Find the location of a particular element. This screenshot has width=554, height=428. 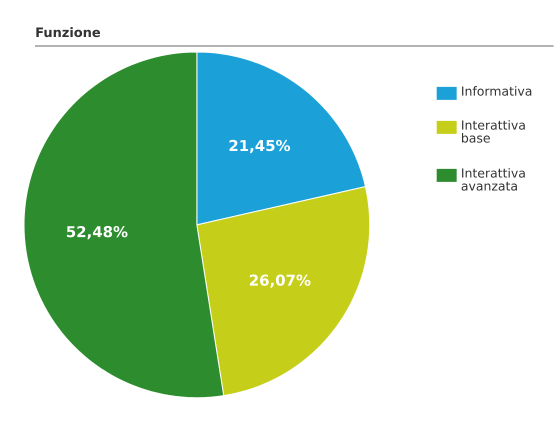

data-label: 26,07% is located at coordinates (280, 281).